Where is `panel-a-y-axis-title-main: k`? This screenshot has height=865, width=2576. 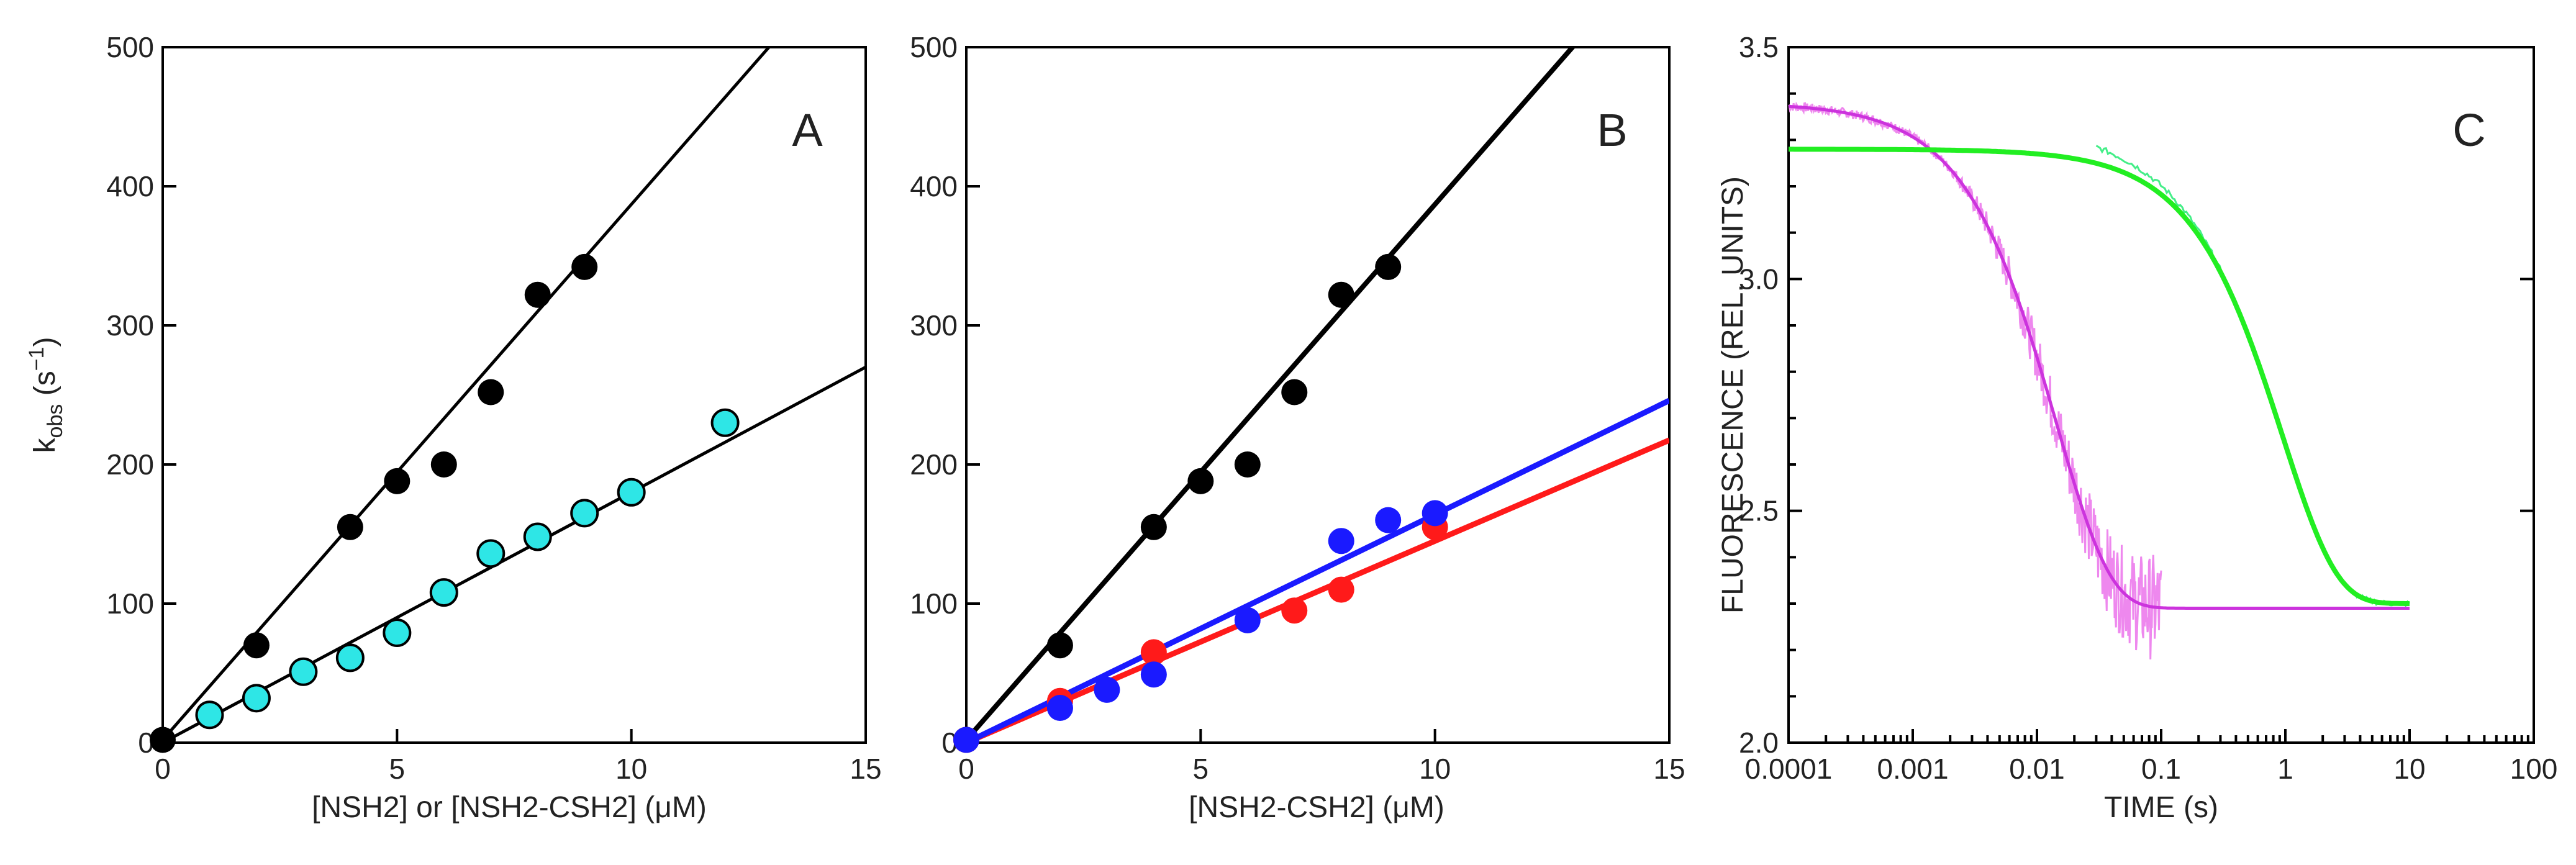 panel-a-y-axis-title-main: k is located at coordinates (45, 445).